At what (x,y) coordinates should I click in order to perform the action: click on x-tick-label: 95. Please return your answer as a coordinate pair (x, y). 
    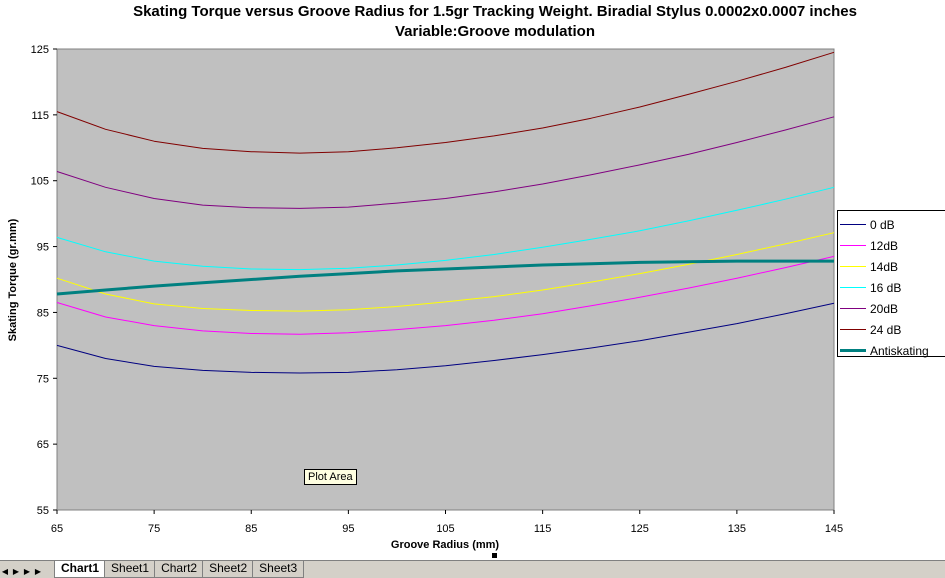
    Looking at the image, I should click on (348, 529).